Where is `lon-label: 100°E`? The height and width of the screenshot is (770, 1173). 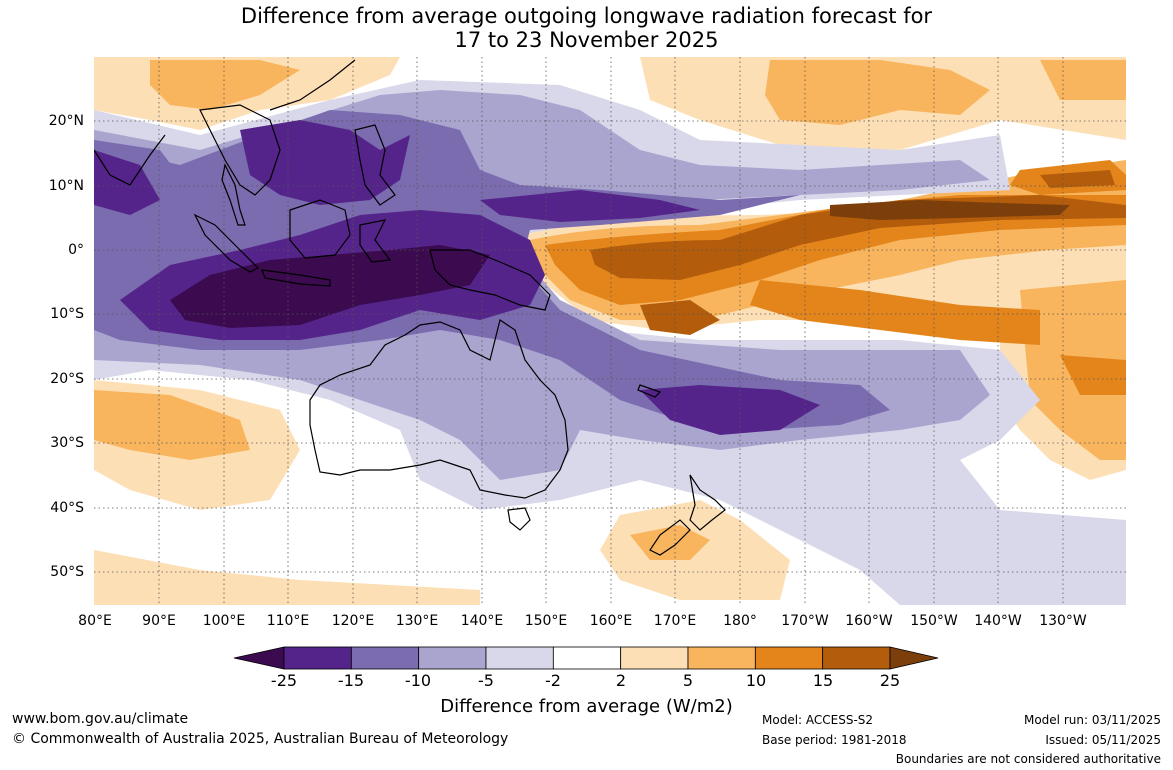 lon-label: 100°E is located at coordinates (224, 621).